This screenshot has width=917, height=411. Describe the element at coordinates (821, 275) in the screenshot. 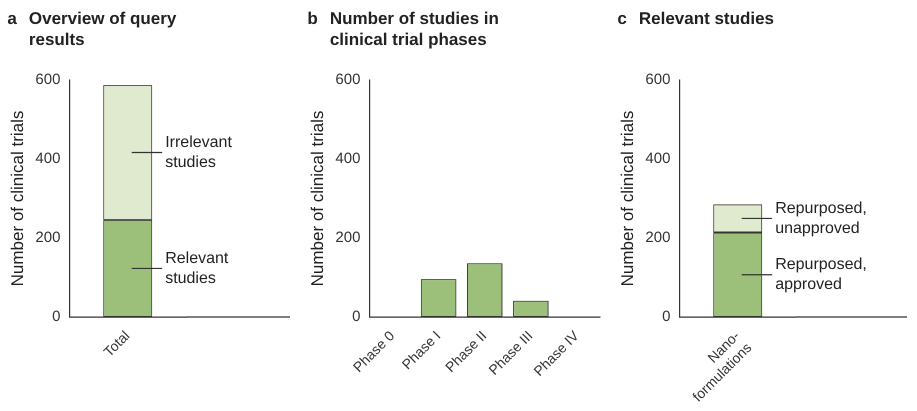

I see `series-label: Repurposed, approved` at that location.